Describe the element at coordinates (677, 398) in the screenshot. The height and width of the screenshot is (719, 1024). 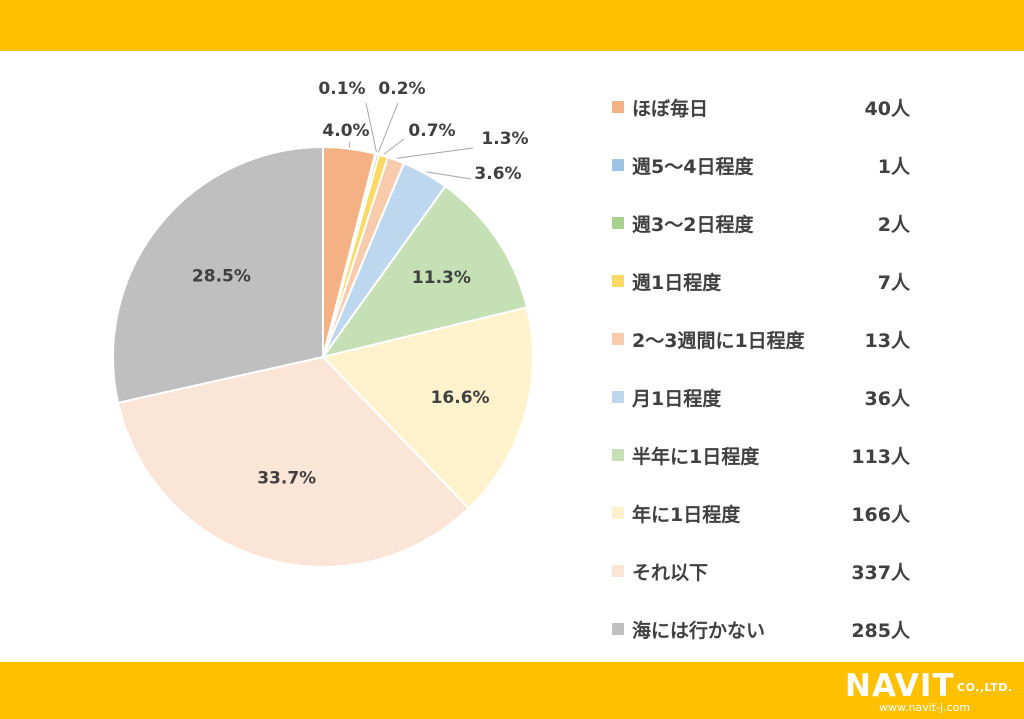
I see `legend-label: 月1日程度` at that location.